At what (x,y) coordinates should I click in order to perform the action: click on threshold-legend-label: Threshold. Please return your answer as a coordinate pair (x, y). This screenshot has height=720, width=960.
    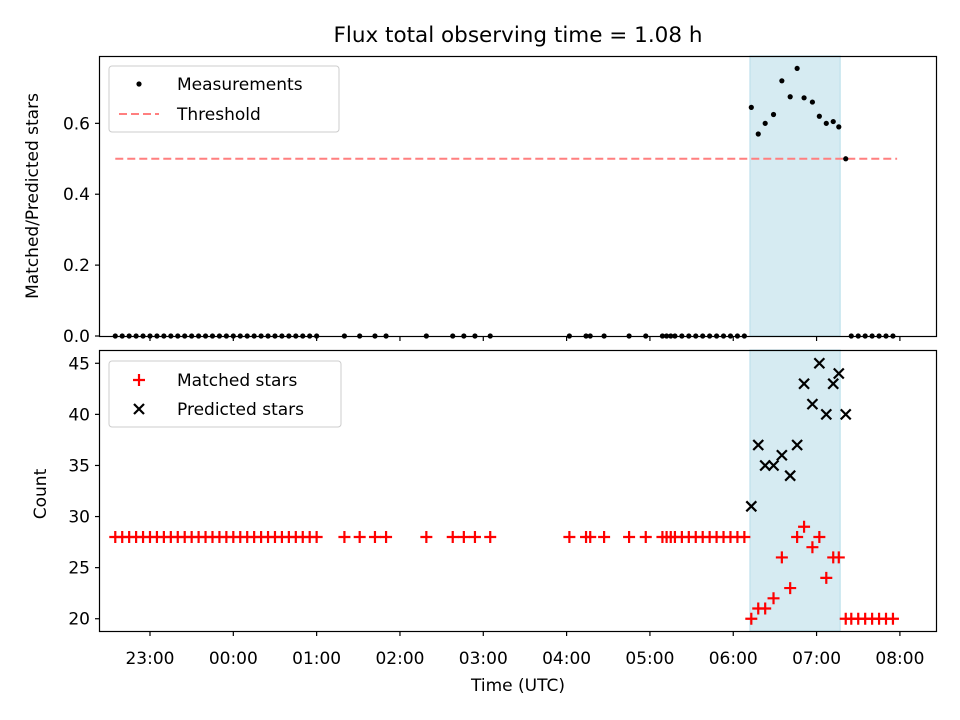
    Looking at the image, I should click on (218, 115).